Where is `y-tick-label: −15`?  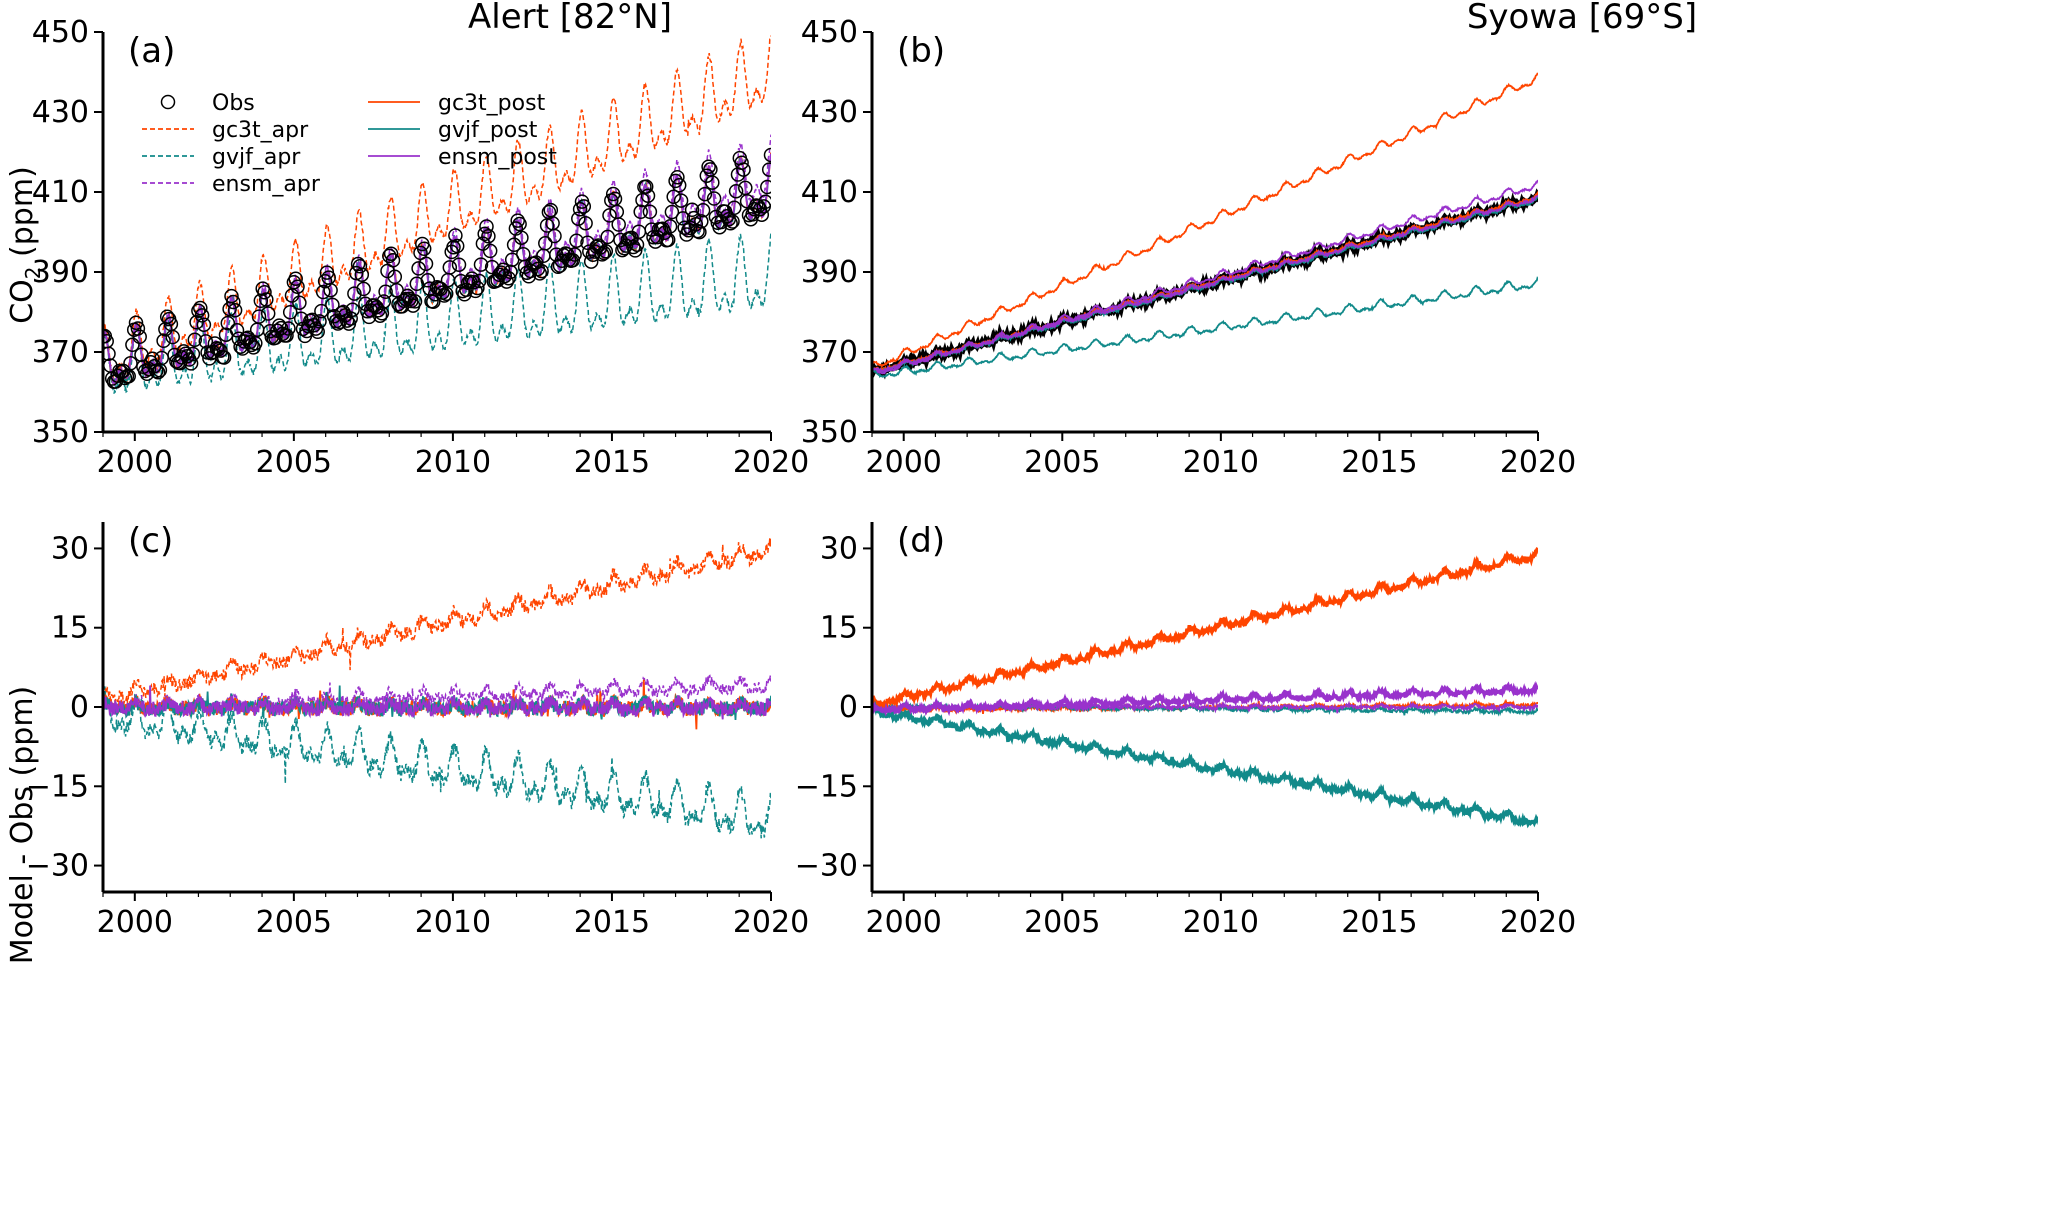 y-tick-label: −15 is located at coordinates (826, 786).